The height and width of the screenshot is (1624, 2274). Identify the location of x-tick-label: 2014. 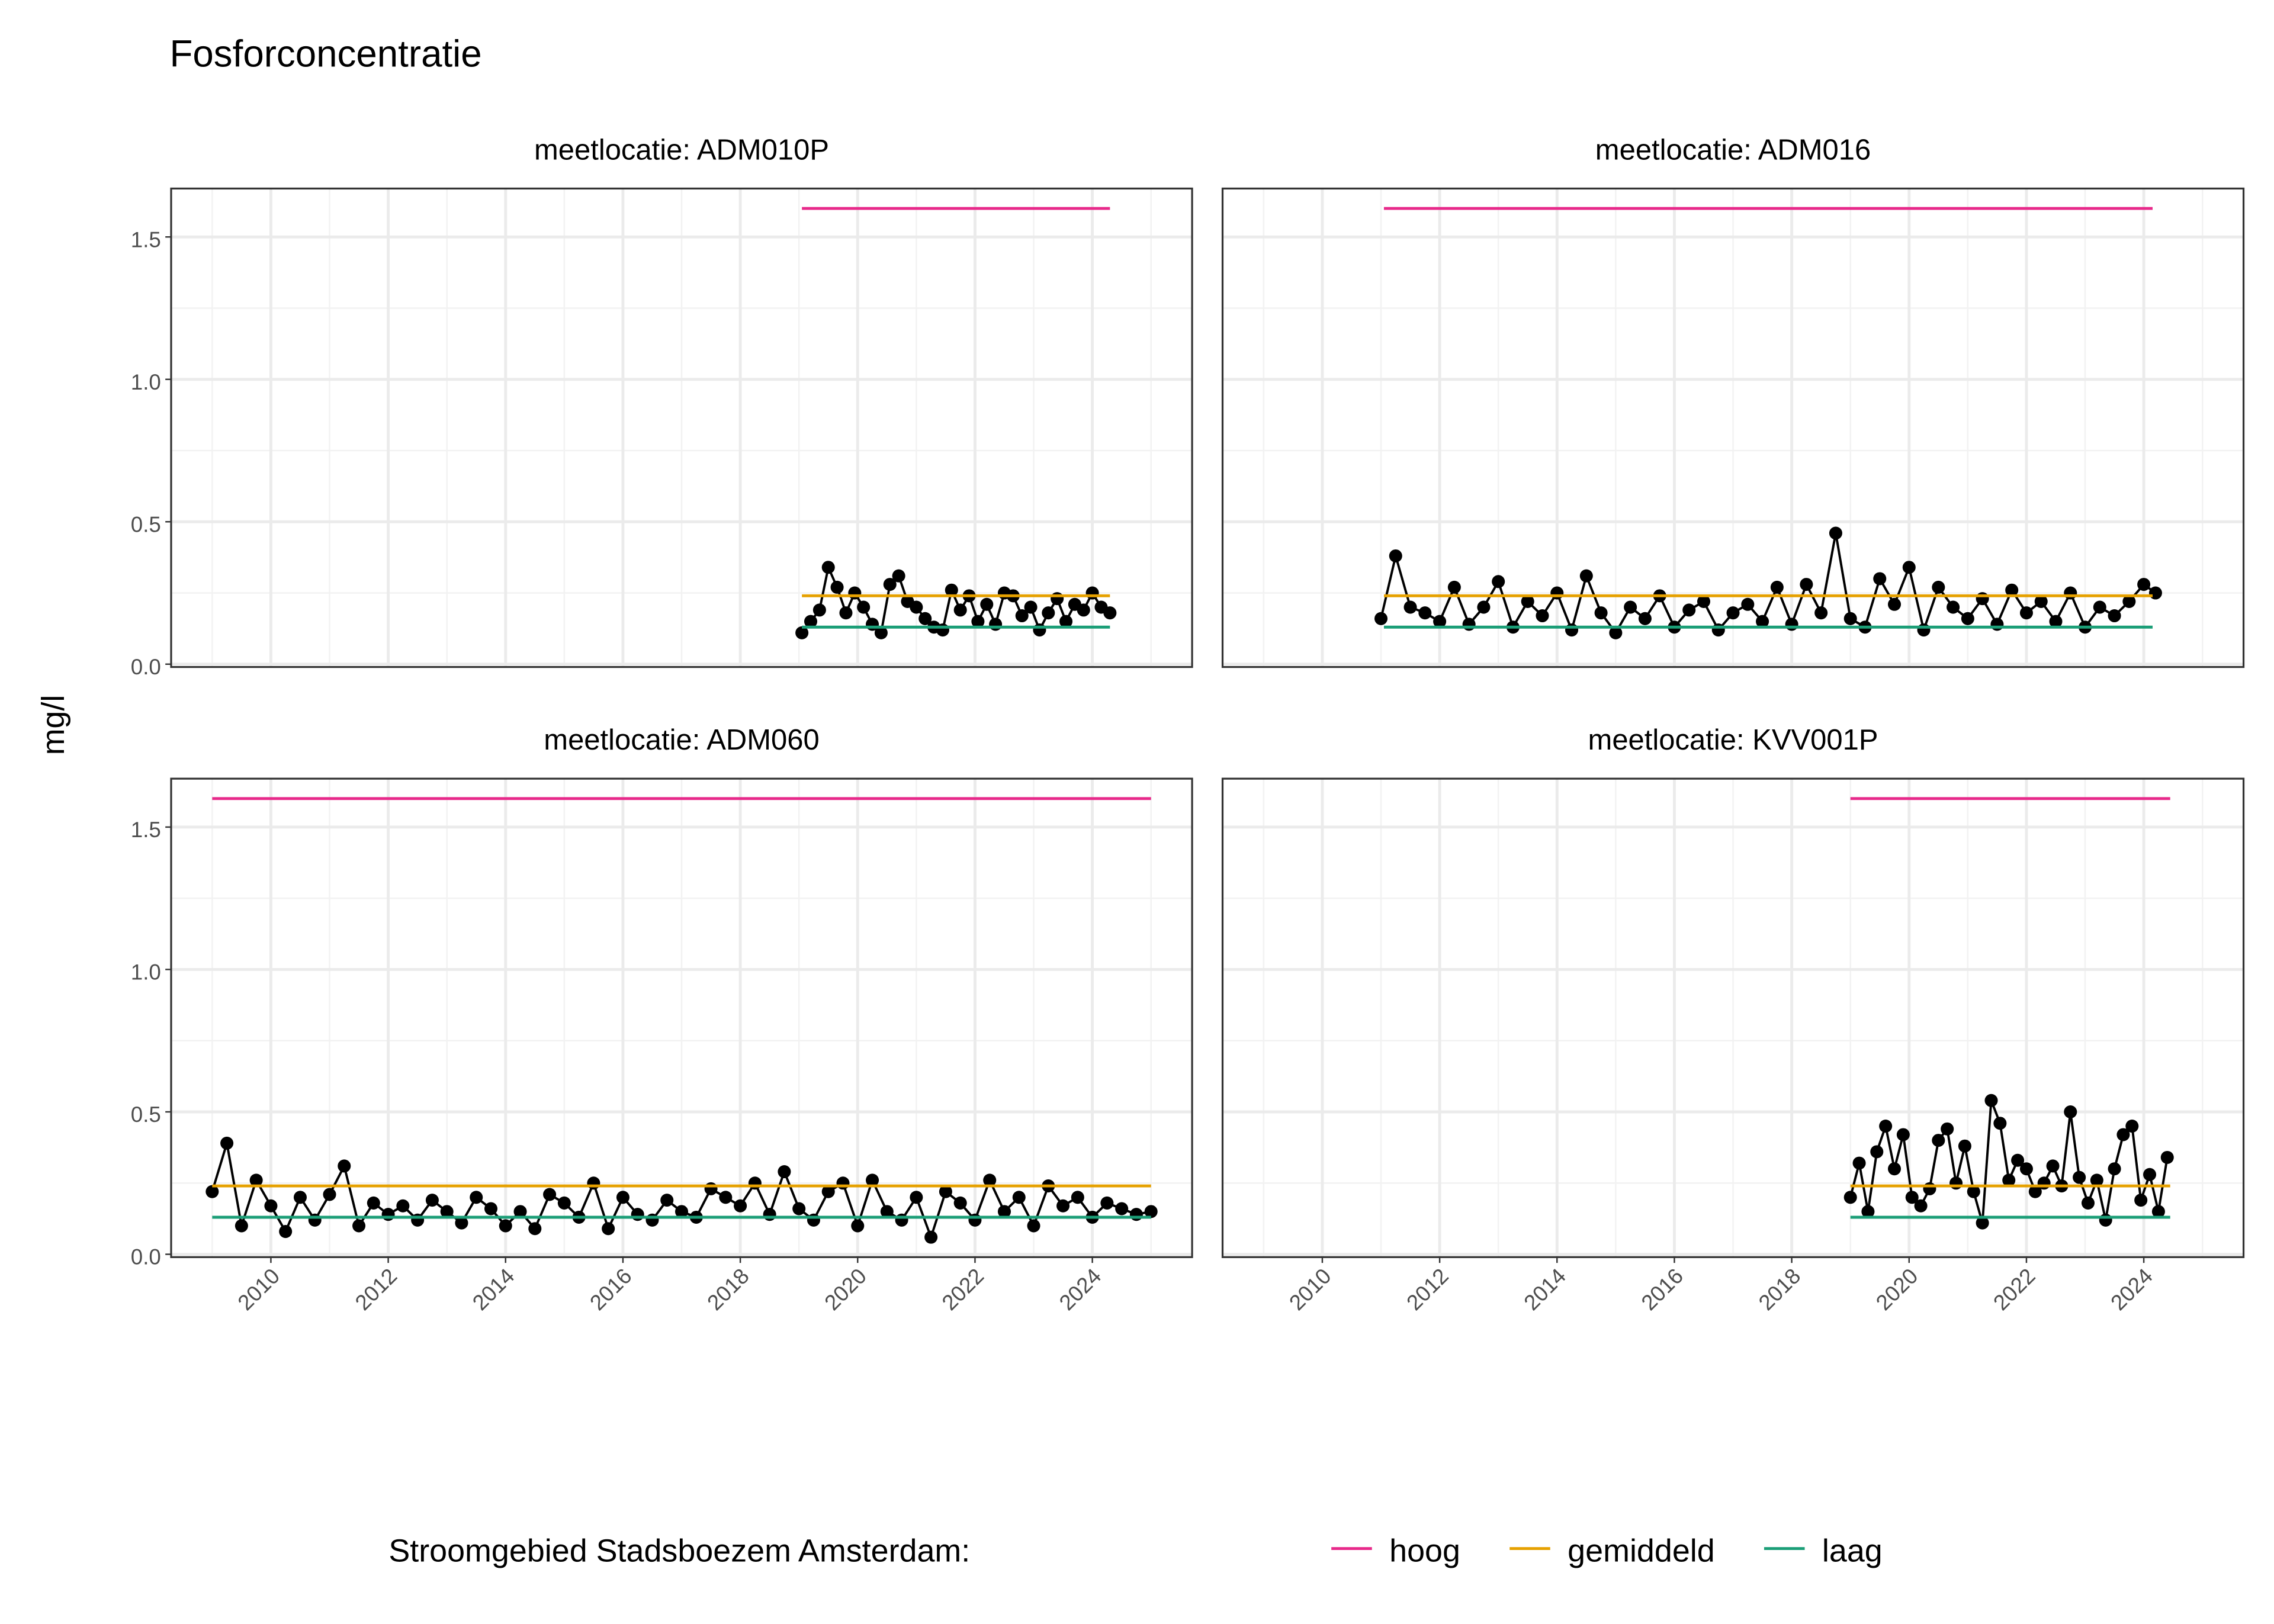
(493, 1289).